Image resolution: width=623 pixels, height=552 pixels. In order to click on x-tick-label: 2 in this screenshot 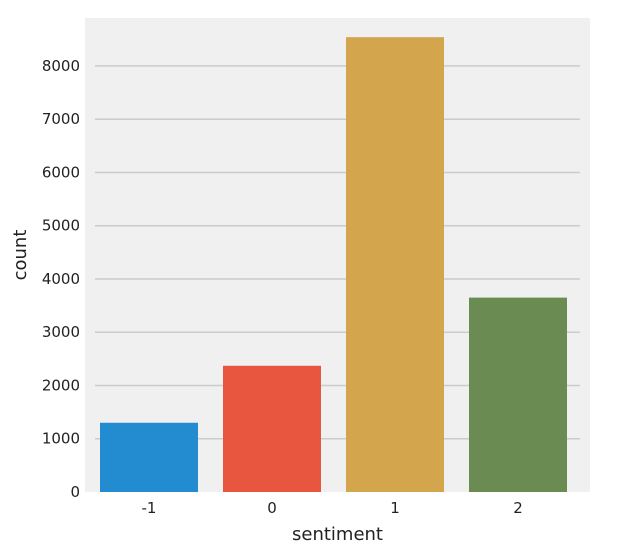, I will do `click(518, 508)`.